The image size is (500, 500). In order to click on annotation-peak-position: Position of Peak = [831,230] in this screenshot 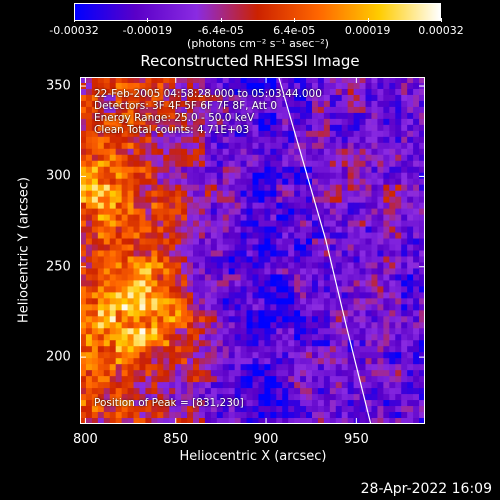, I will do `click(169, 403)`.